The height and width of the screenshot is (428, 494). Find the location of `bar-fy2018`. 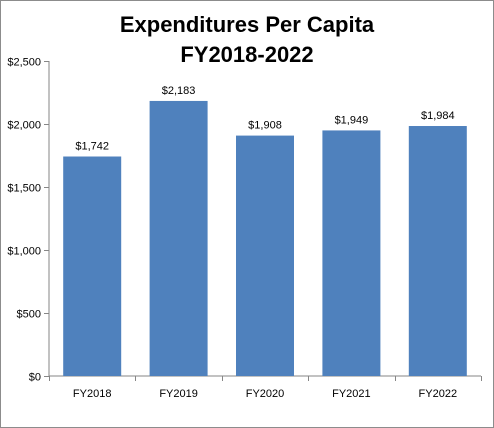

bar-fy2018 is located at coordinates (92, 266).